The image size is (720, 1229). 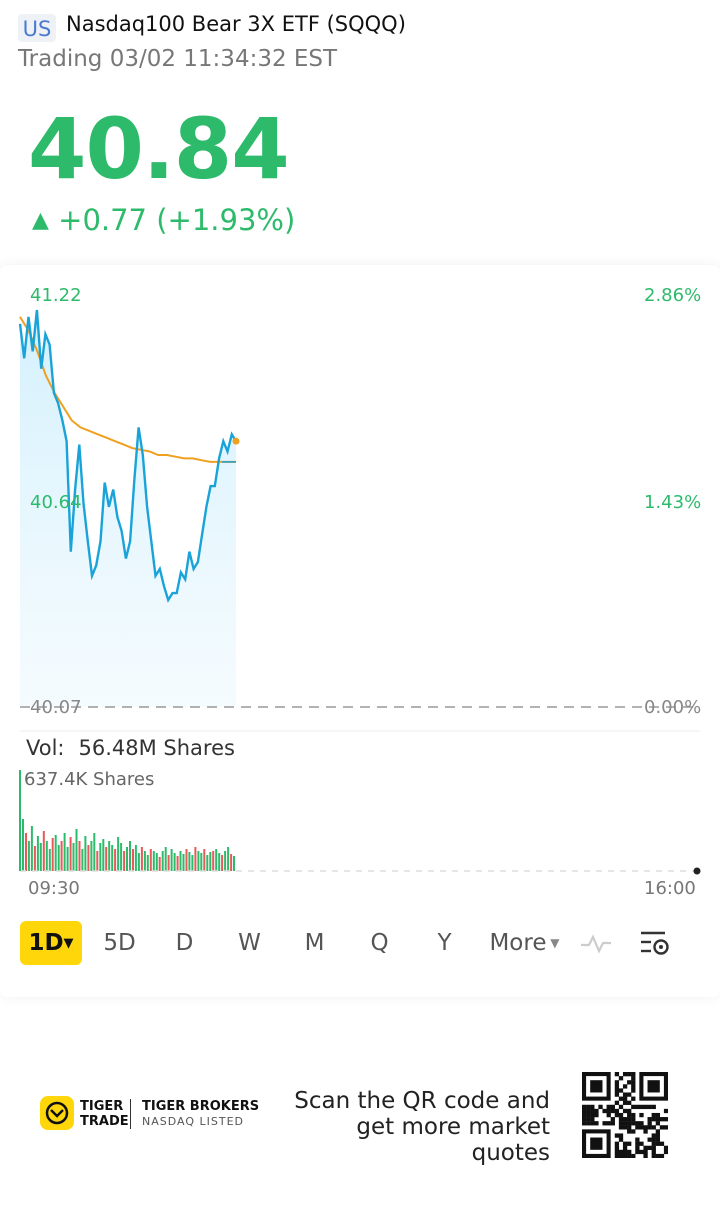 What do you see at coordinates (625, 1115) in the screenshot?
I see `qr-code-icon` at bounding box center [625, 1115].